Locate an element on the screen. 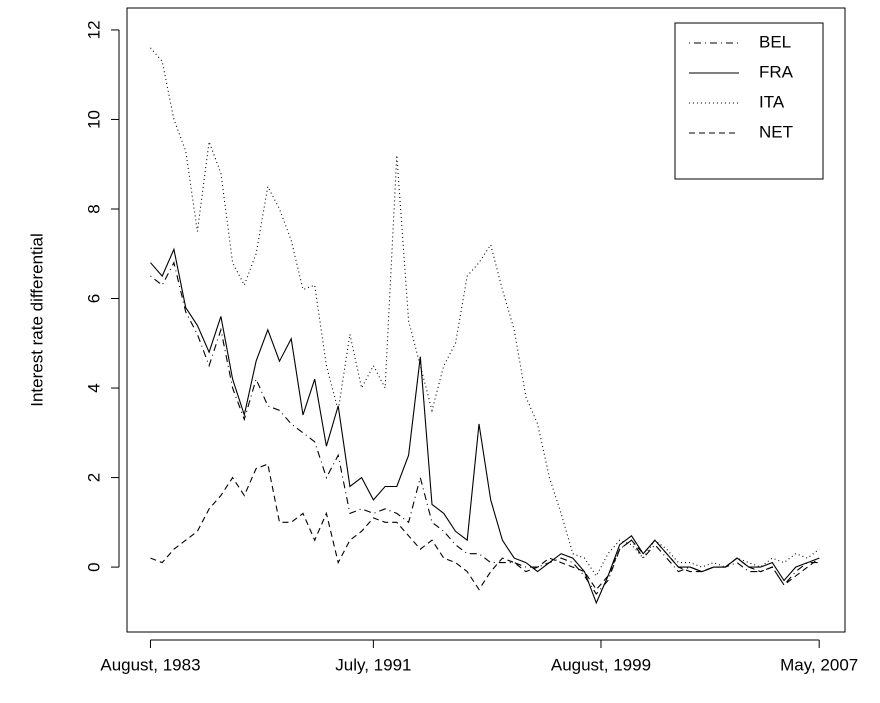 The width and height of the screenshot is (880, 703). legend-label: ITA is located at coordinates (772, 101).